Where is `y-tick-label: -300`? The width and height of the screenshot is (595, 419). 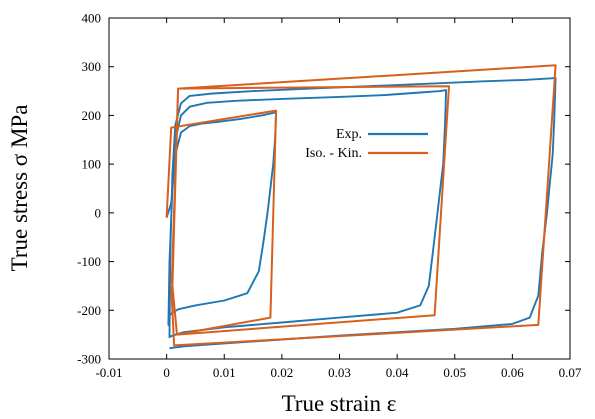
y-tick-label: -300 is located at coordinates (89, 359).